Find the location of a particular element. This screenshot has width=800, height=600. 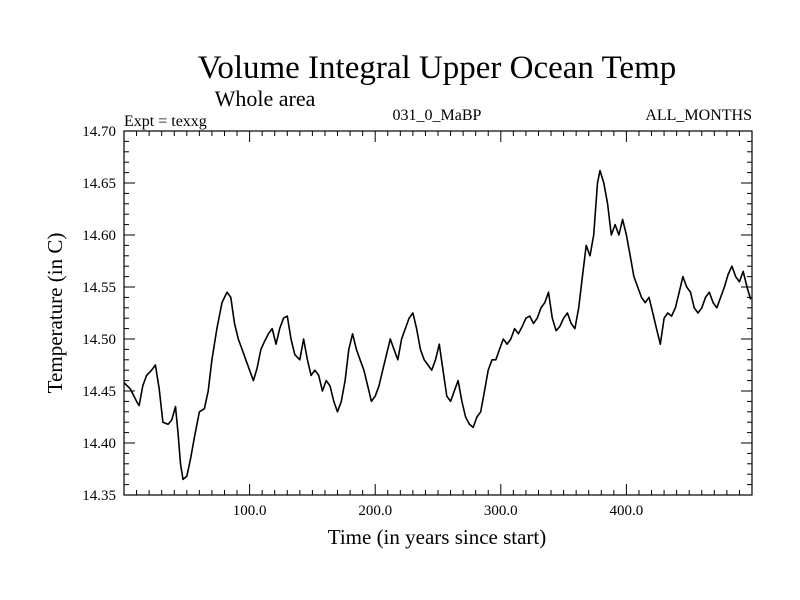

y-tick-label: 14.60 is located at coordinates (99, 236).